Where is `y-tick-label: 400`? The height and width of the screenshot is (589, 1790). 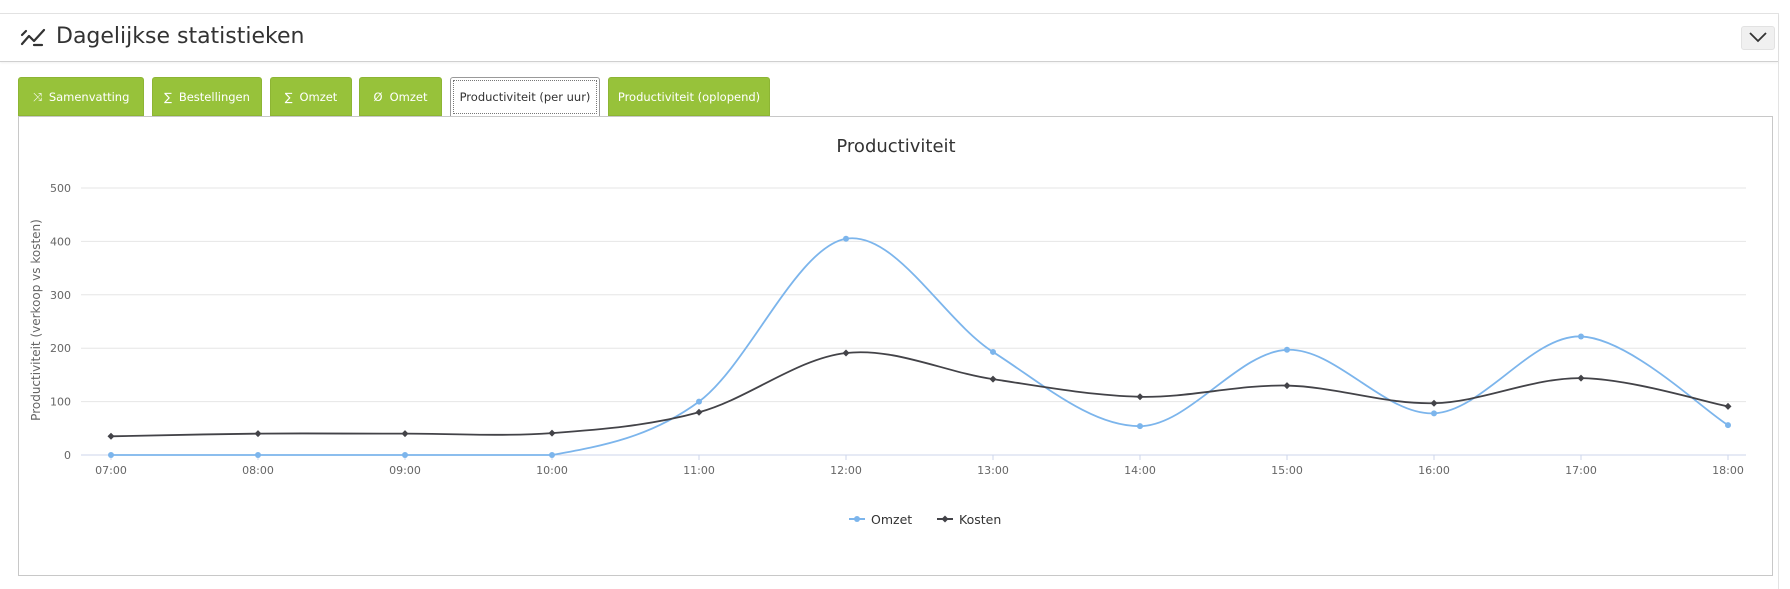 y-tick-label: 400 is located at coordinates (60, 241).